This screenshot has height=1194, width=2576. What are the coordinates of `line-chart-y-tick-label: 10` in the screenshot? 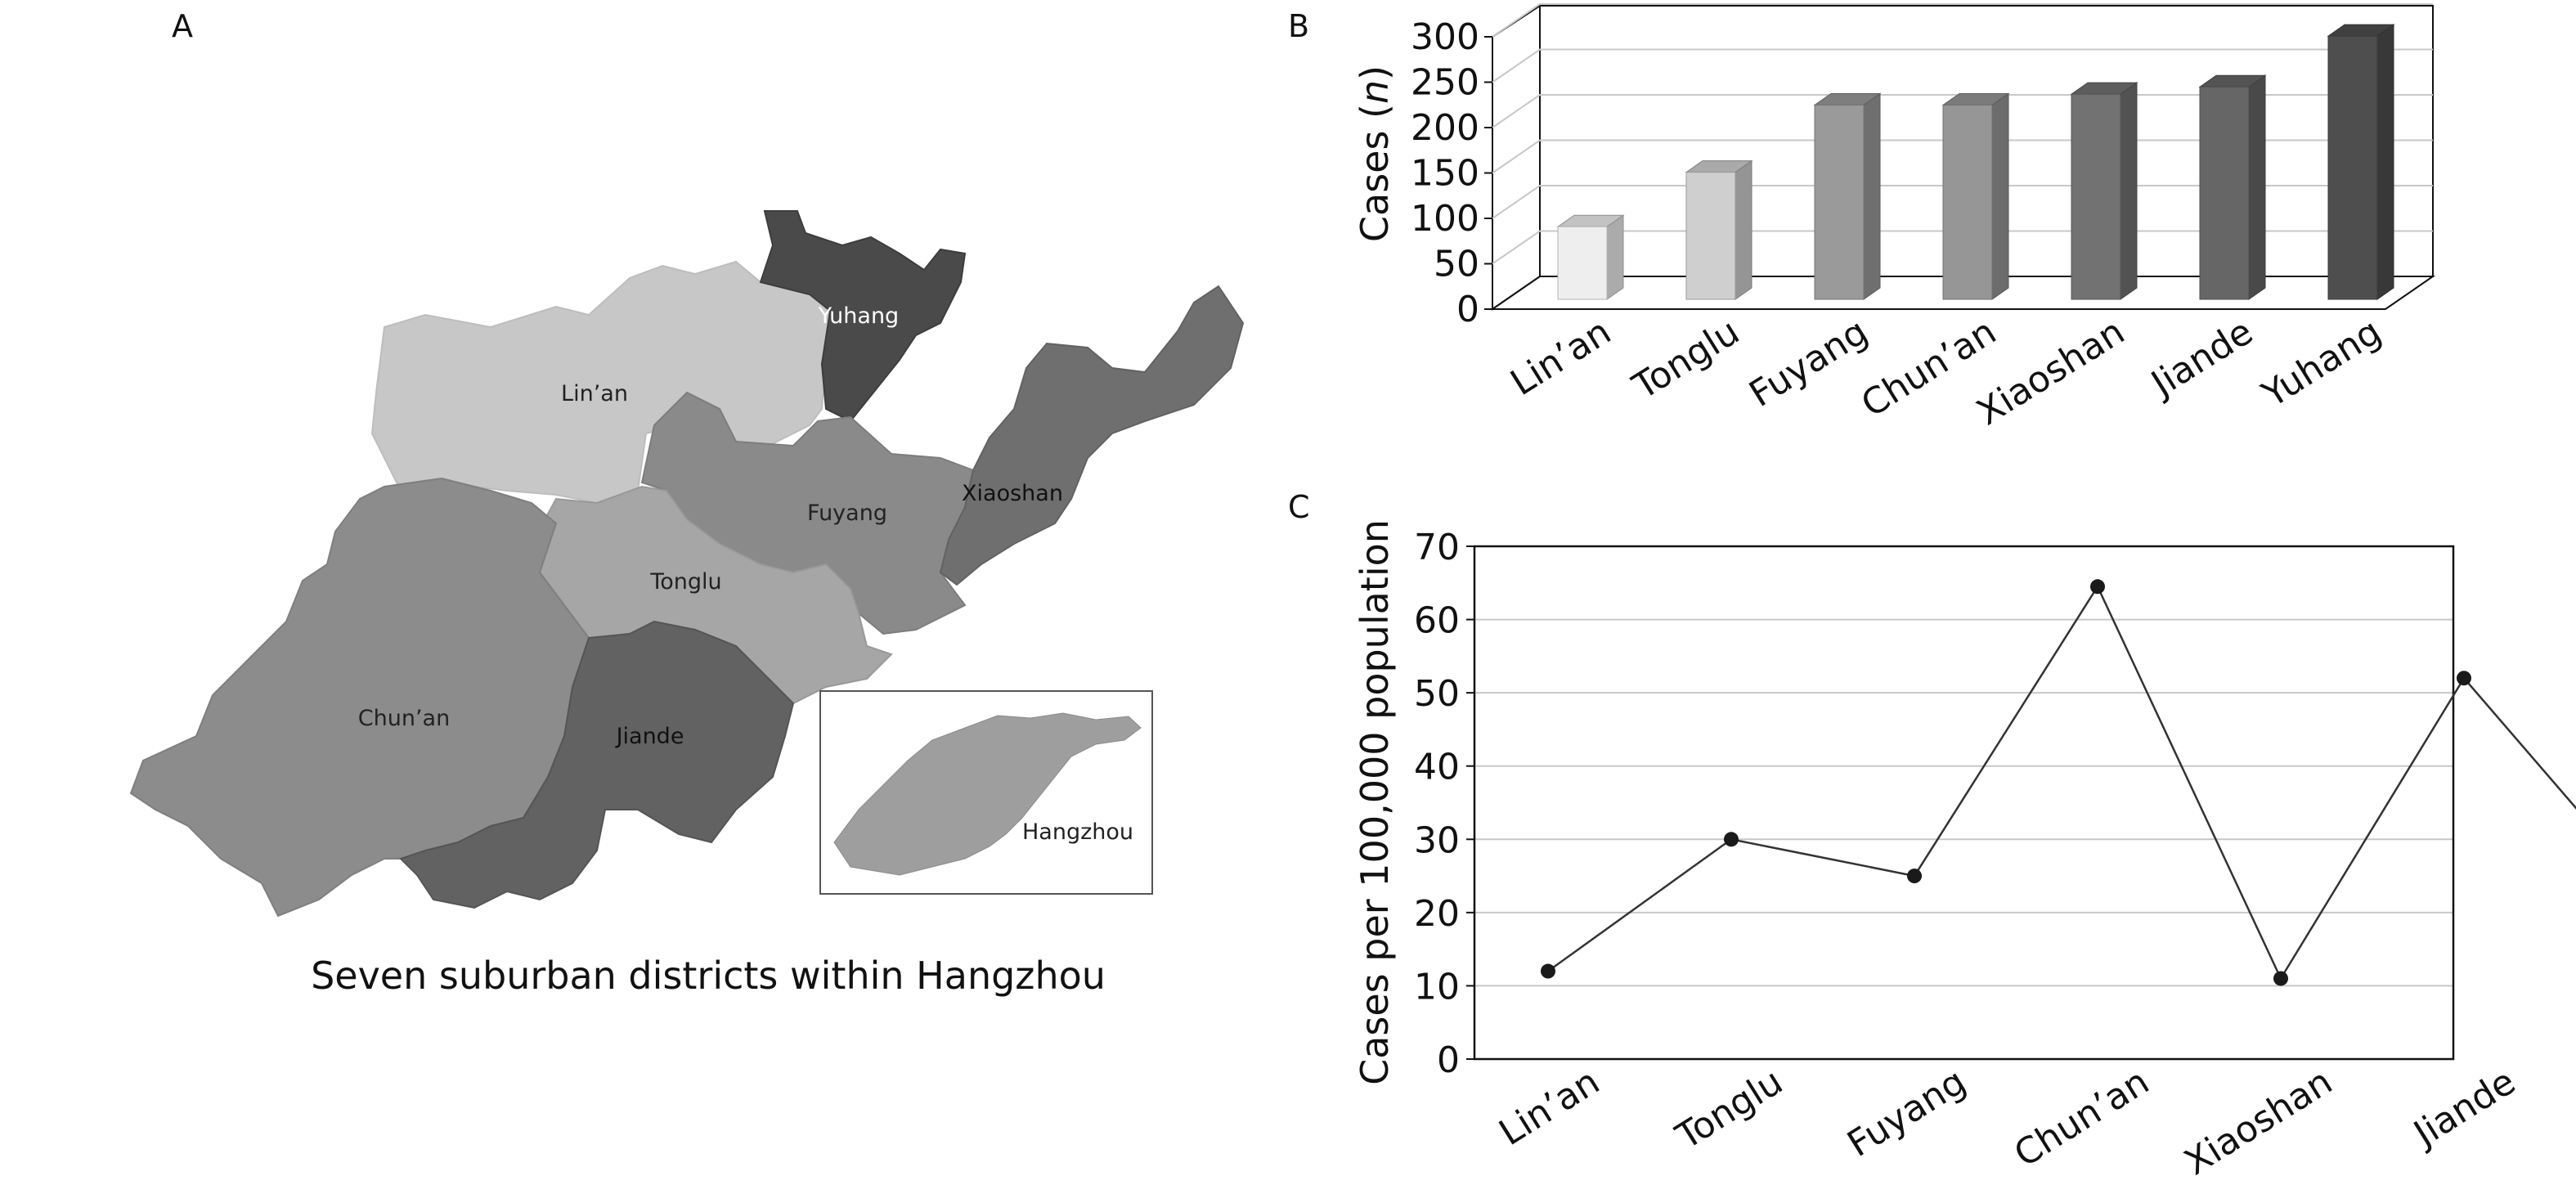 It's located at (1437, 987).